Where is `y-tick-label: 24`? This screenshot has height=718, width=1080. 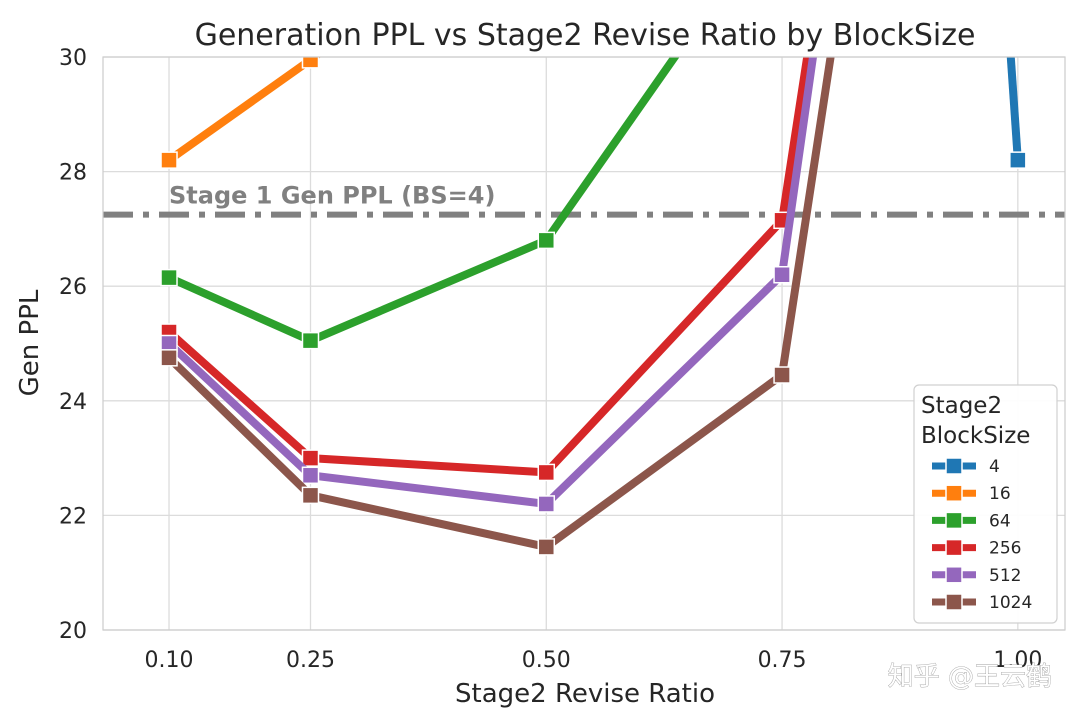 y-tick-label: 24 is located at coordinates (73, 402).